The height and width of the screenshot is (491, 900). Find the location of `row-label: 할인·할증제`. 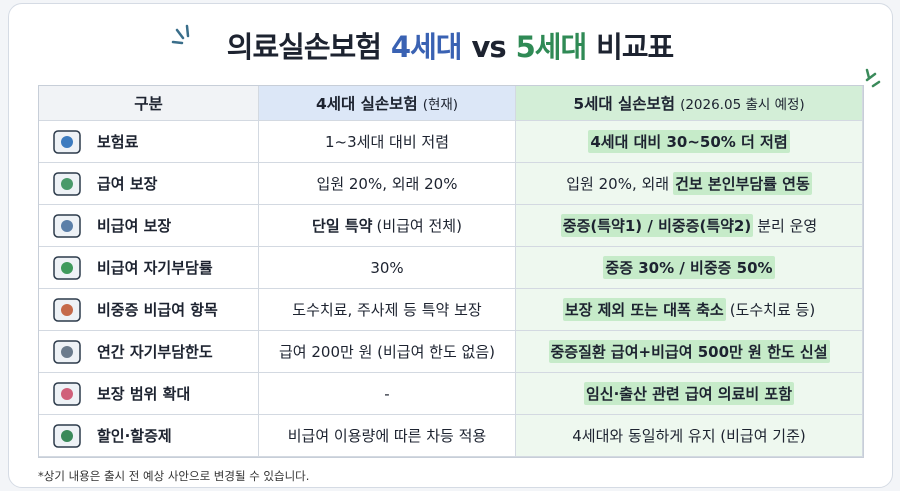

row-label: 할인·할증제 is located at coordinates (149, 436).